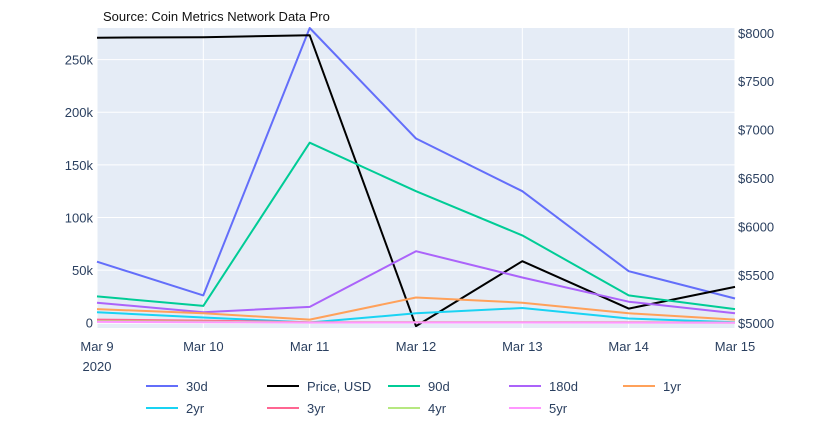  I want to click on y-axis-right: $5000 $5500 $6000 $6500 $7000 $7500 $8000, so click(756, 178).